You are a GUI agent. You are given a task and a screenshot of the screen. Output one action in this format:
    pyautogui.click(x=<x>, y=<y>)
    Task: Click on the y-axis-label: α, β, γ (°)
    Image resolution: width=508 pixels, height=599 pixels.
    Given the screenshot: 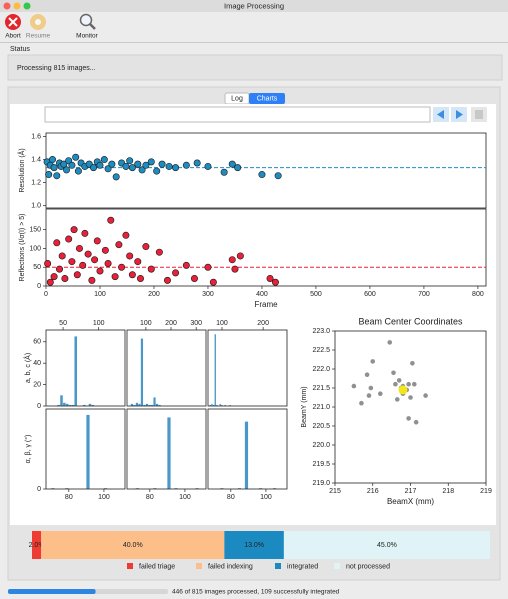 What is the action you would take?
    pyautogui.click(x=28, y=449)
    